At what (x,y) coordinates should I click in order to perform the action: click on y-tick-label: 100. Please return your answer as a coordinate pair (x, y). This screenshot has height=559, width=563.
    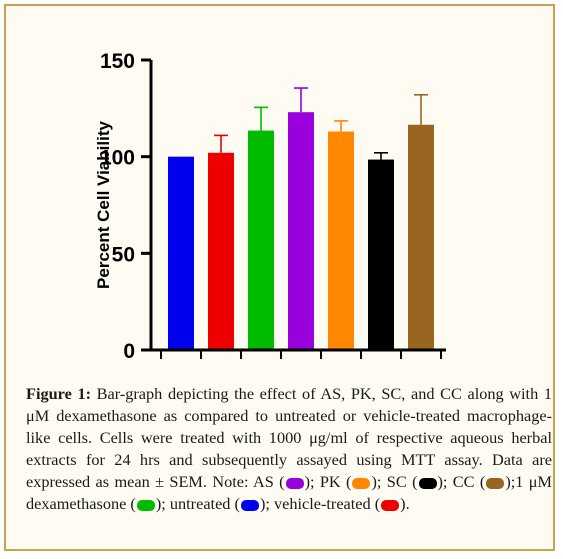
    Looking at the image, I should click on (117, 158).